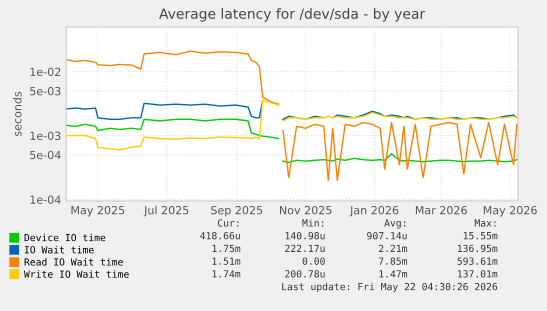 This screenshot has height=311, width=547. Describe the element at coordinates (73, 262) in the screenshot. I see `legend-label: Read IO Wait time` at that location.